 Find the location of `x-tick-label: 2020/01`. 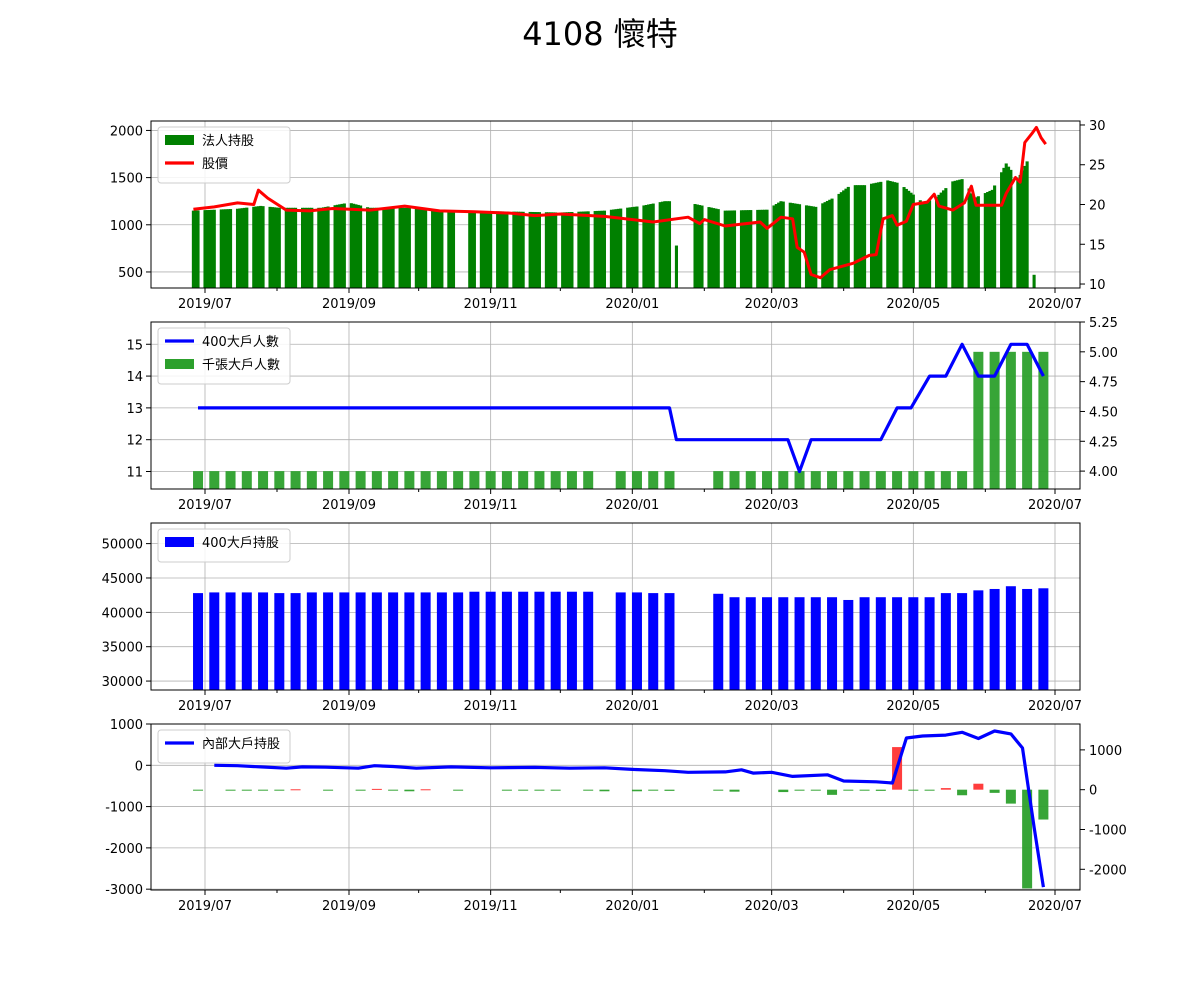

x-tick-label: 2020/01 is located at coordinates (632, 706).